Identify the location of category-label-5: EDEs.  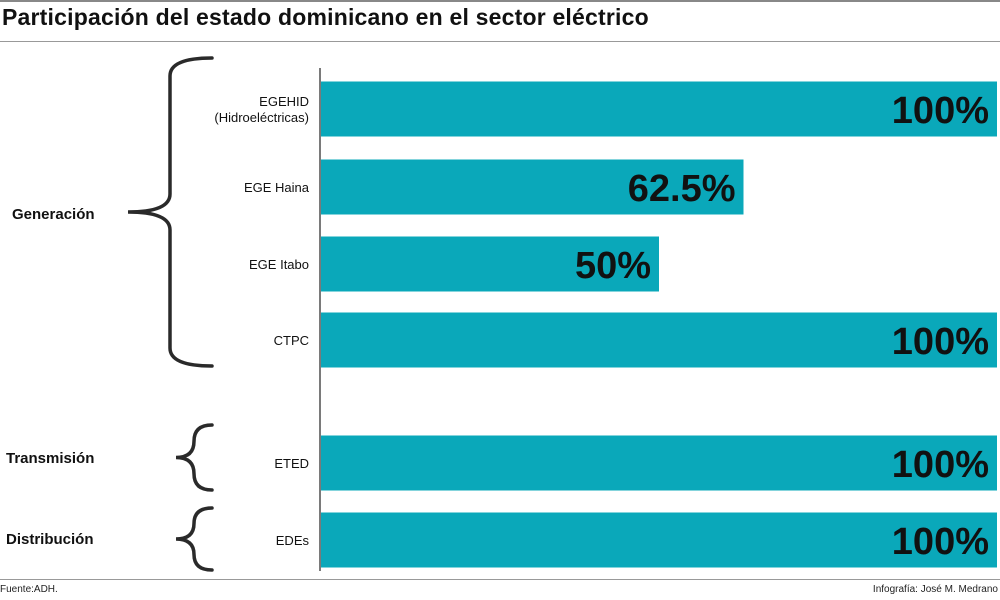
(293, 540).